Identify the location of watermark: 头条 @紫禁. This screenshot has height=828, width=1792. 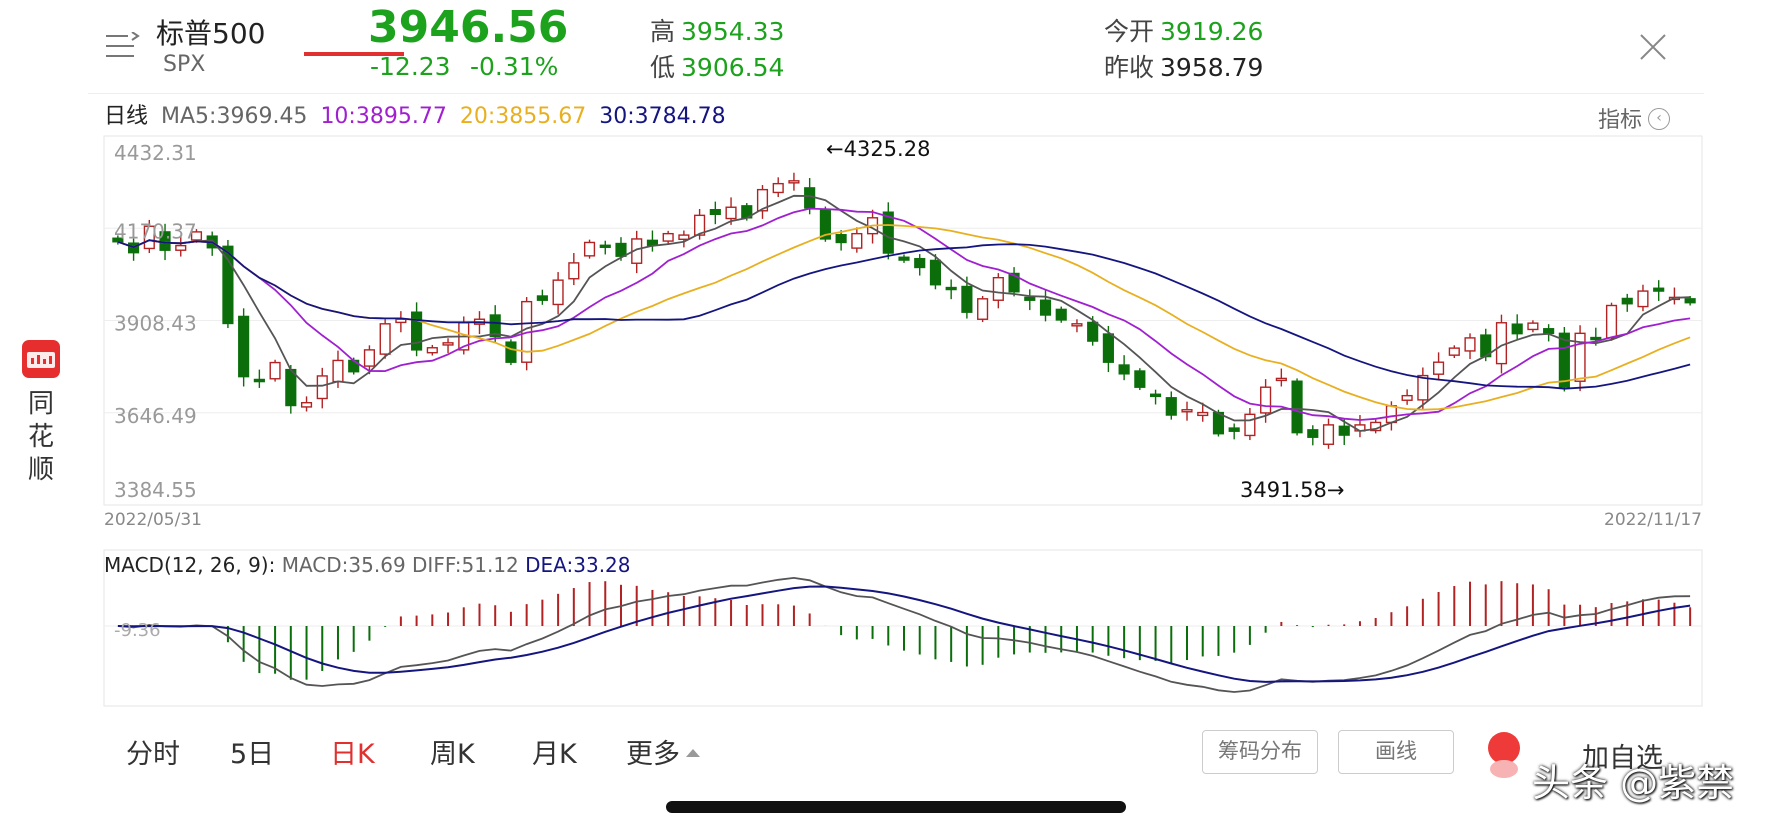
(1633, 783).